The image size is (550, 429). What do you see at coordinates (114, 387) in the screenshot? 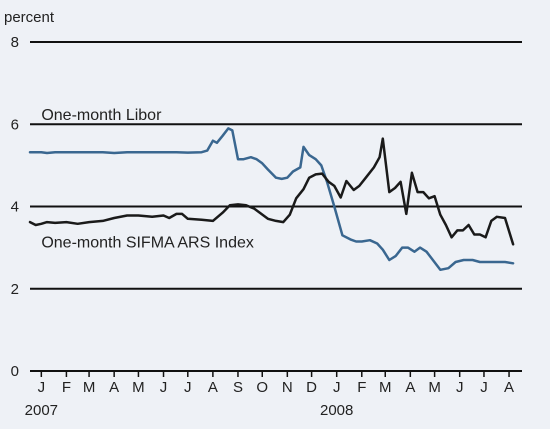
I see `x-tick-label-3: A` at bounding box center [114, 387].